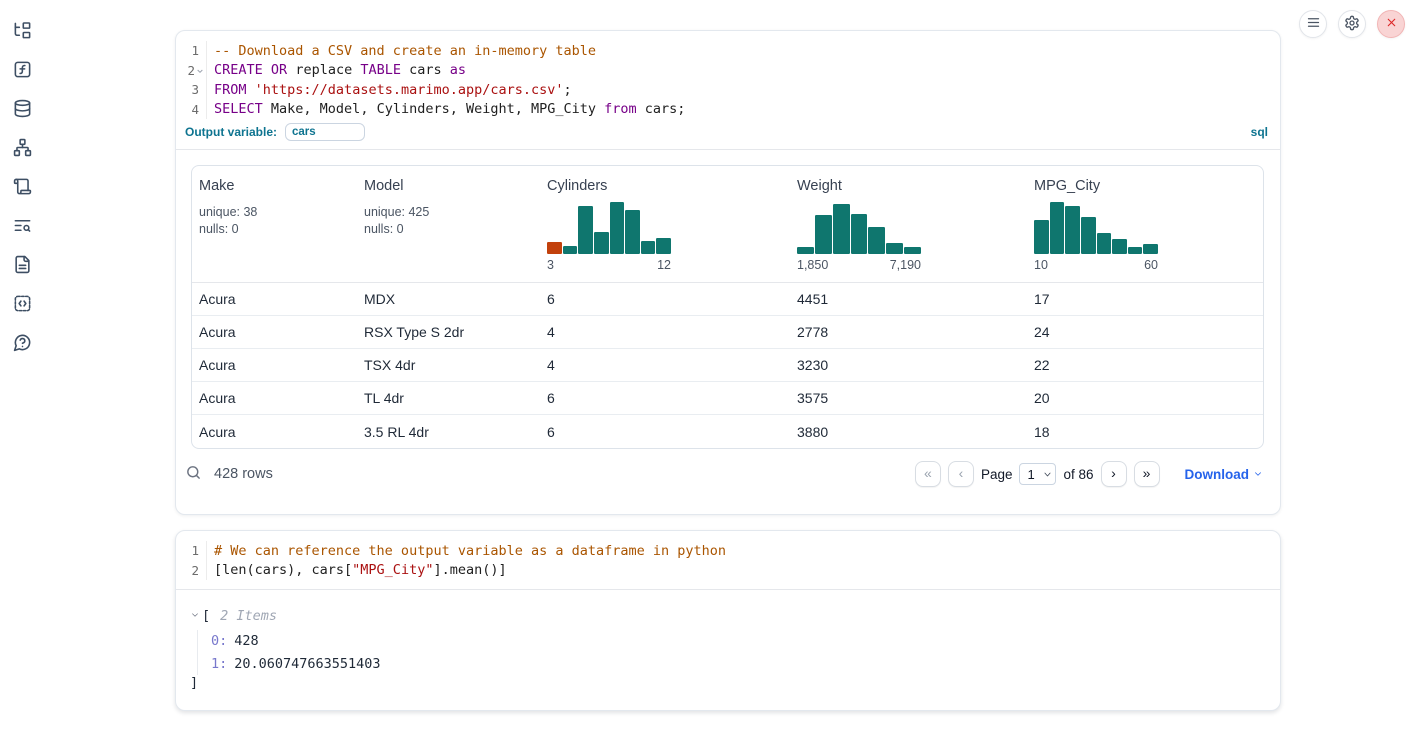 The height and width of the screenshot is (729, 1408). I want to click on line-number-gutter: 1 2 3 4, so click(191, 80).